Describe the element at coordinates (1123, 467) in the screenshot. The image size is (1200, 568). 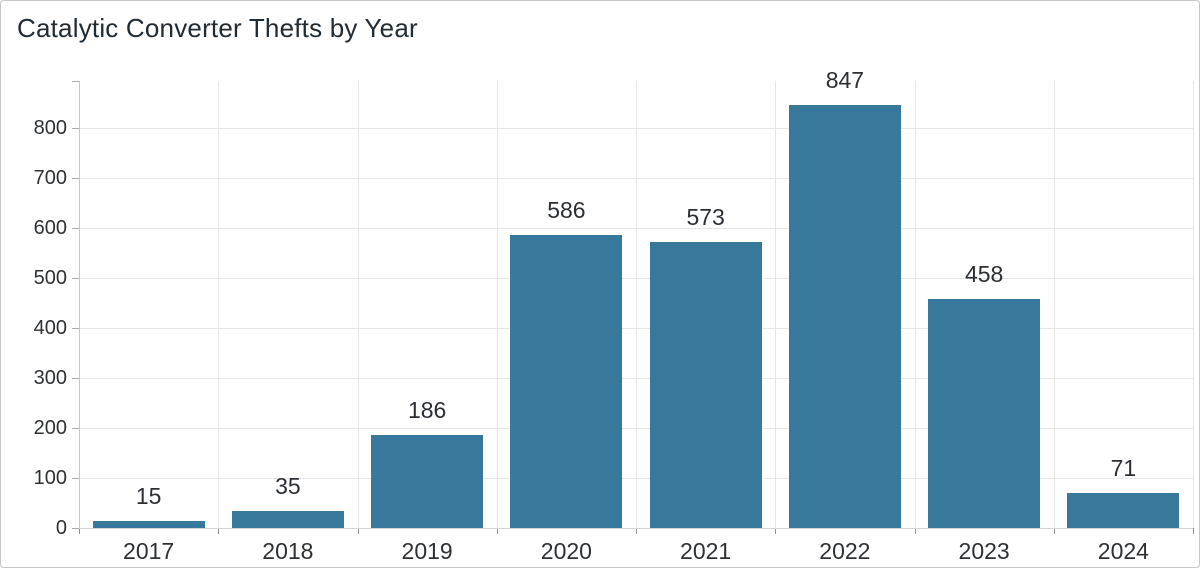
I see `value-label: 71` at that location.